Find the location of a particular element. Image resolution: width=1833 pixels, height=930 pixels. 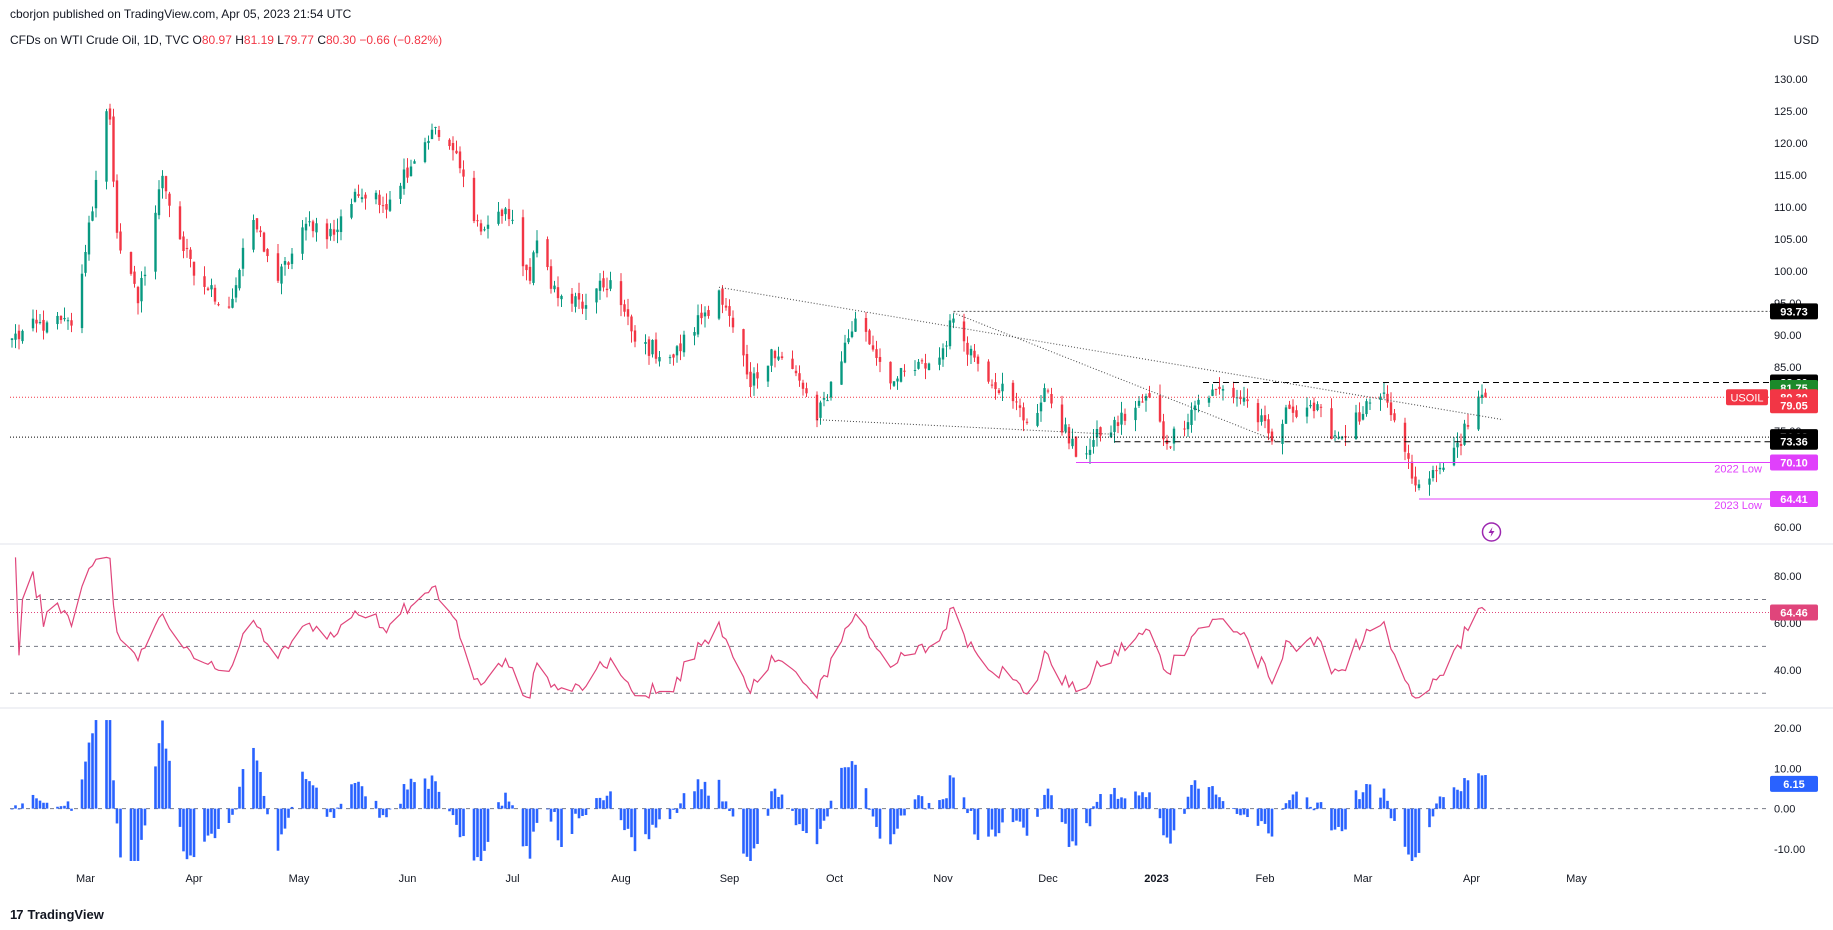

price-level-label: 93.73 is located at coordinates (1794, 312).